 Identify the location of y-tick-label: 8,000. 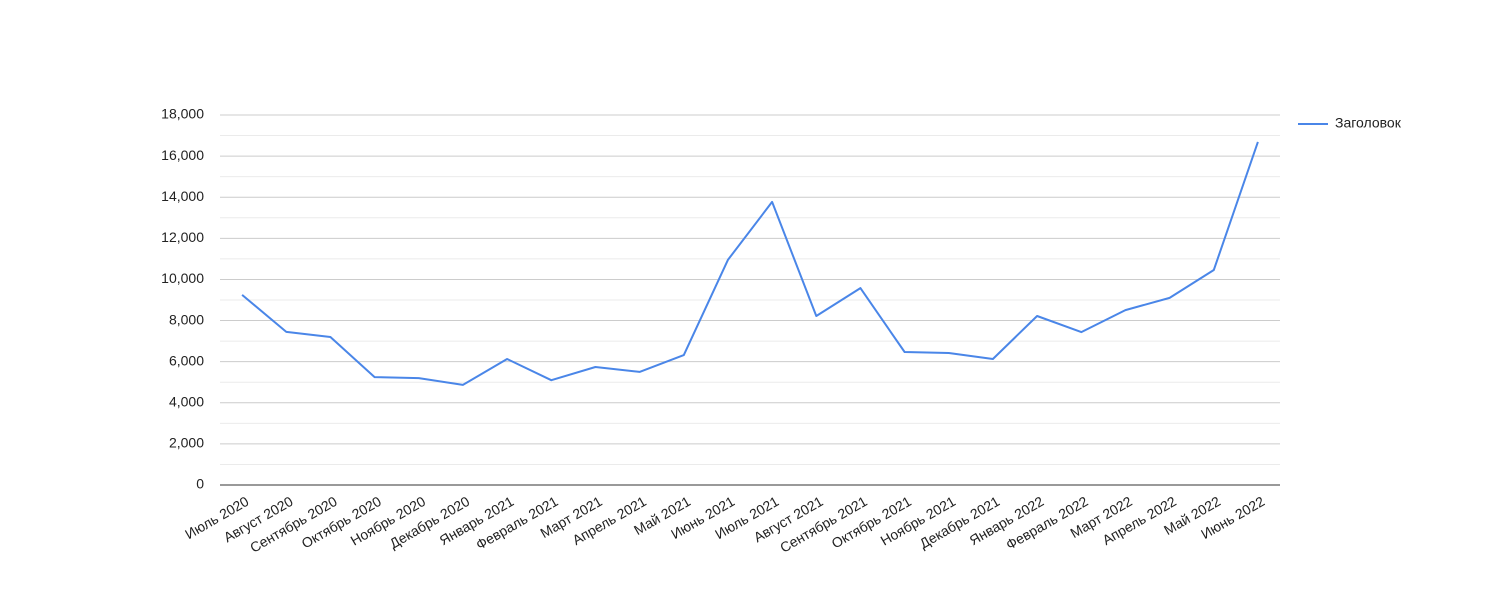
(186, 319).